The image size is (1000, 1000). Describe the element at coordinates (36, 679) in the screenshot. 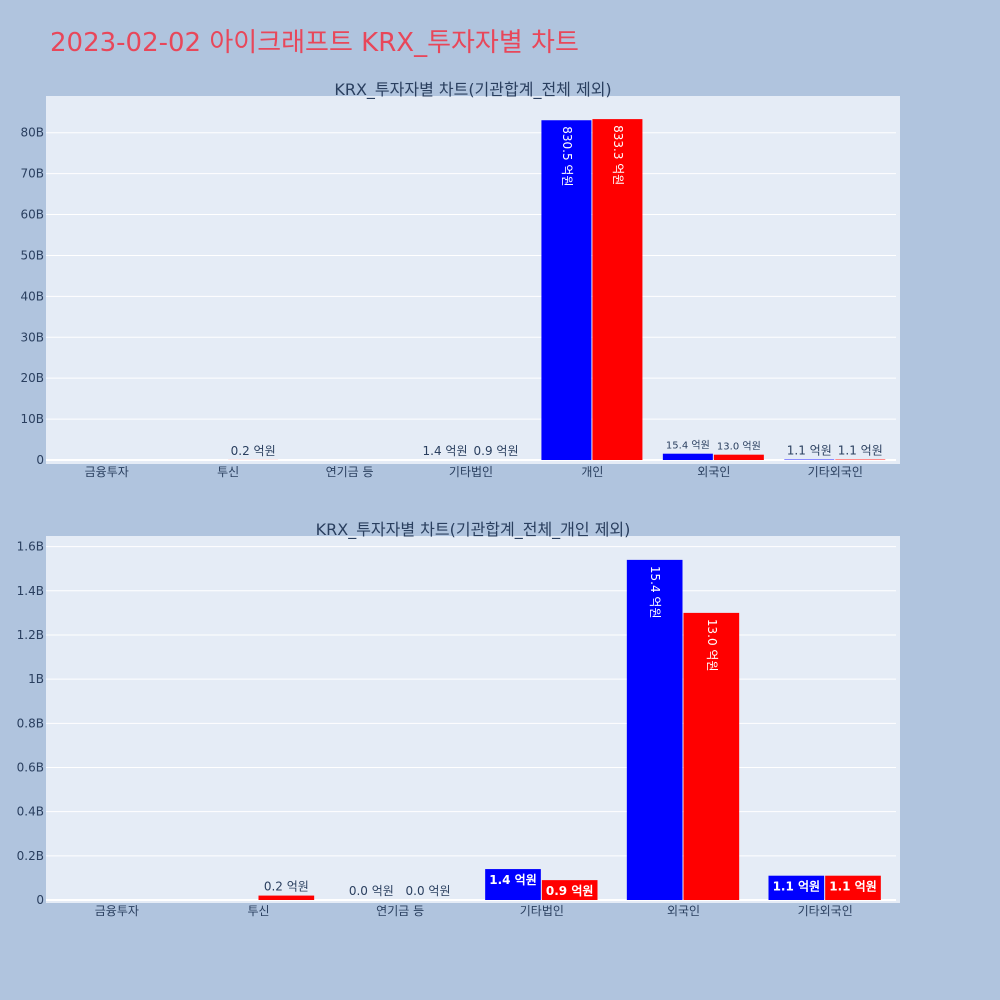

I see `y-tick-label: 1B` at that location.